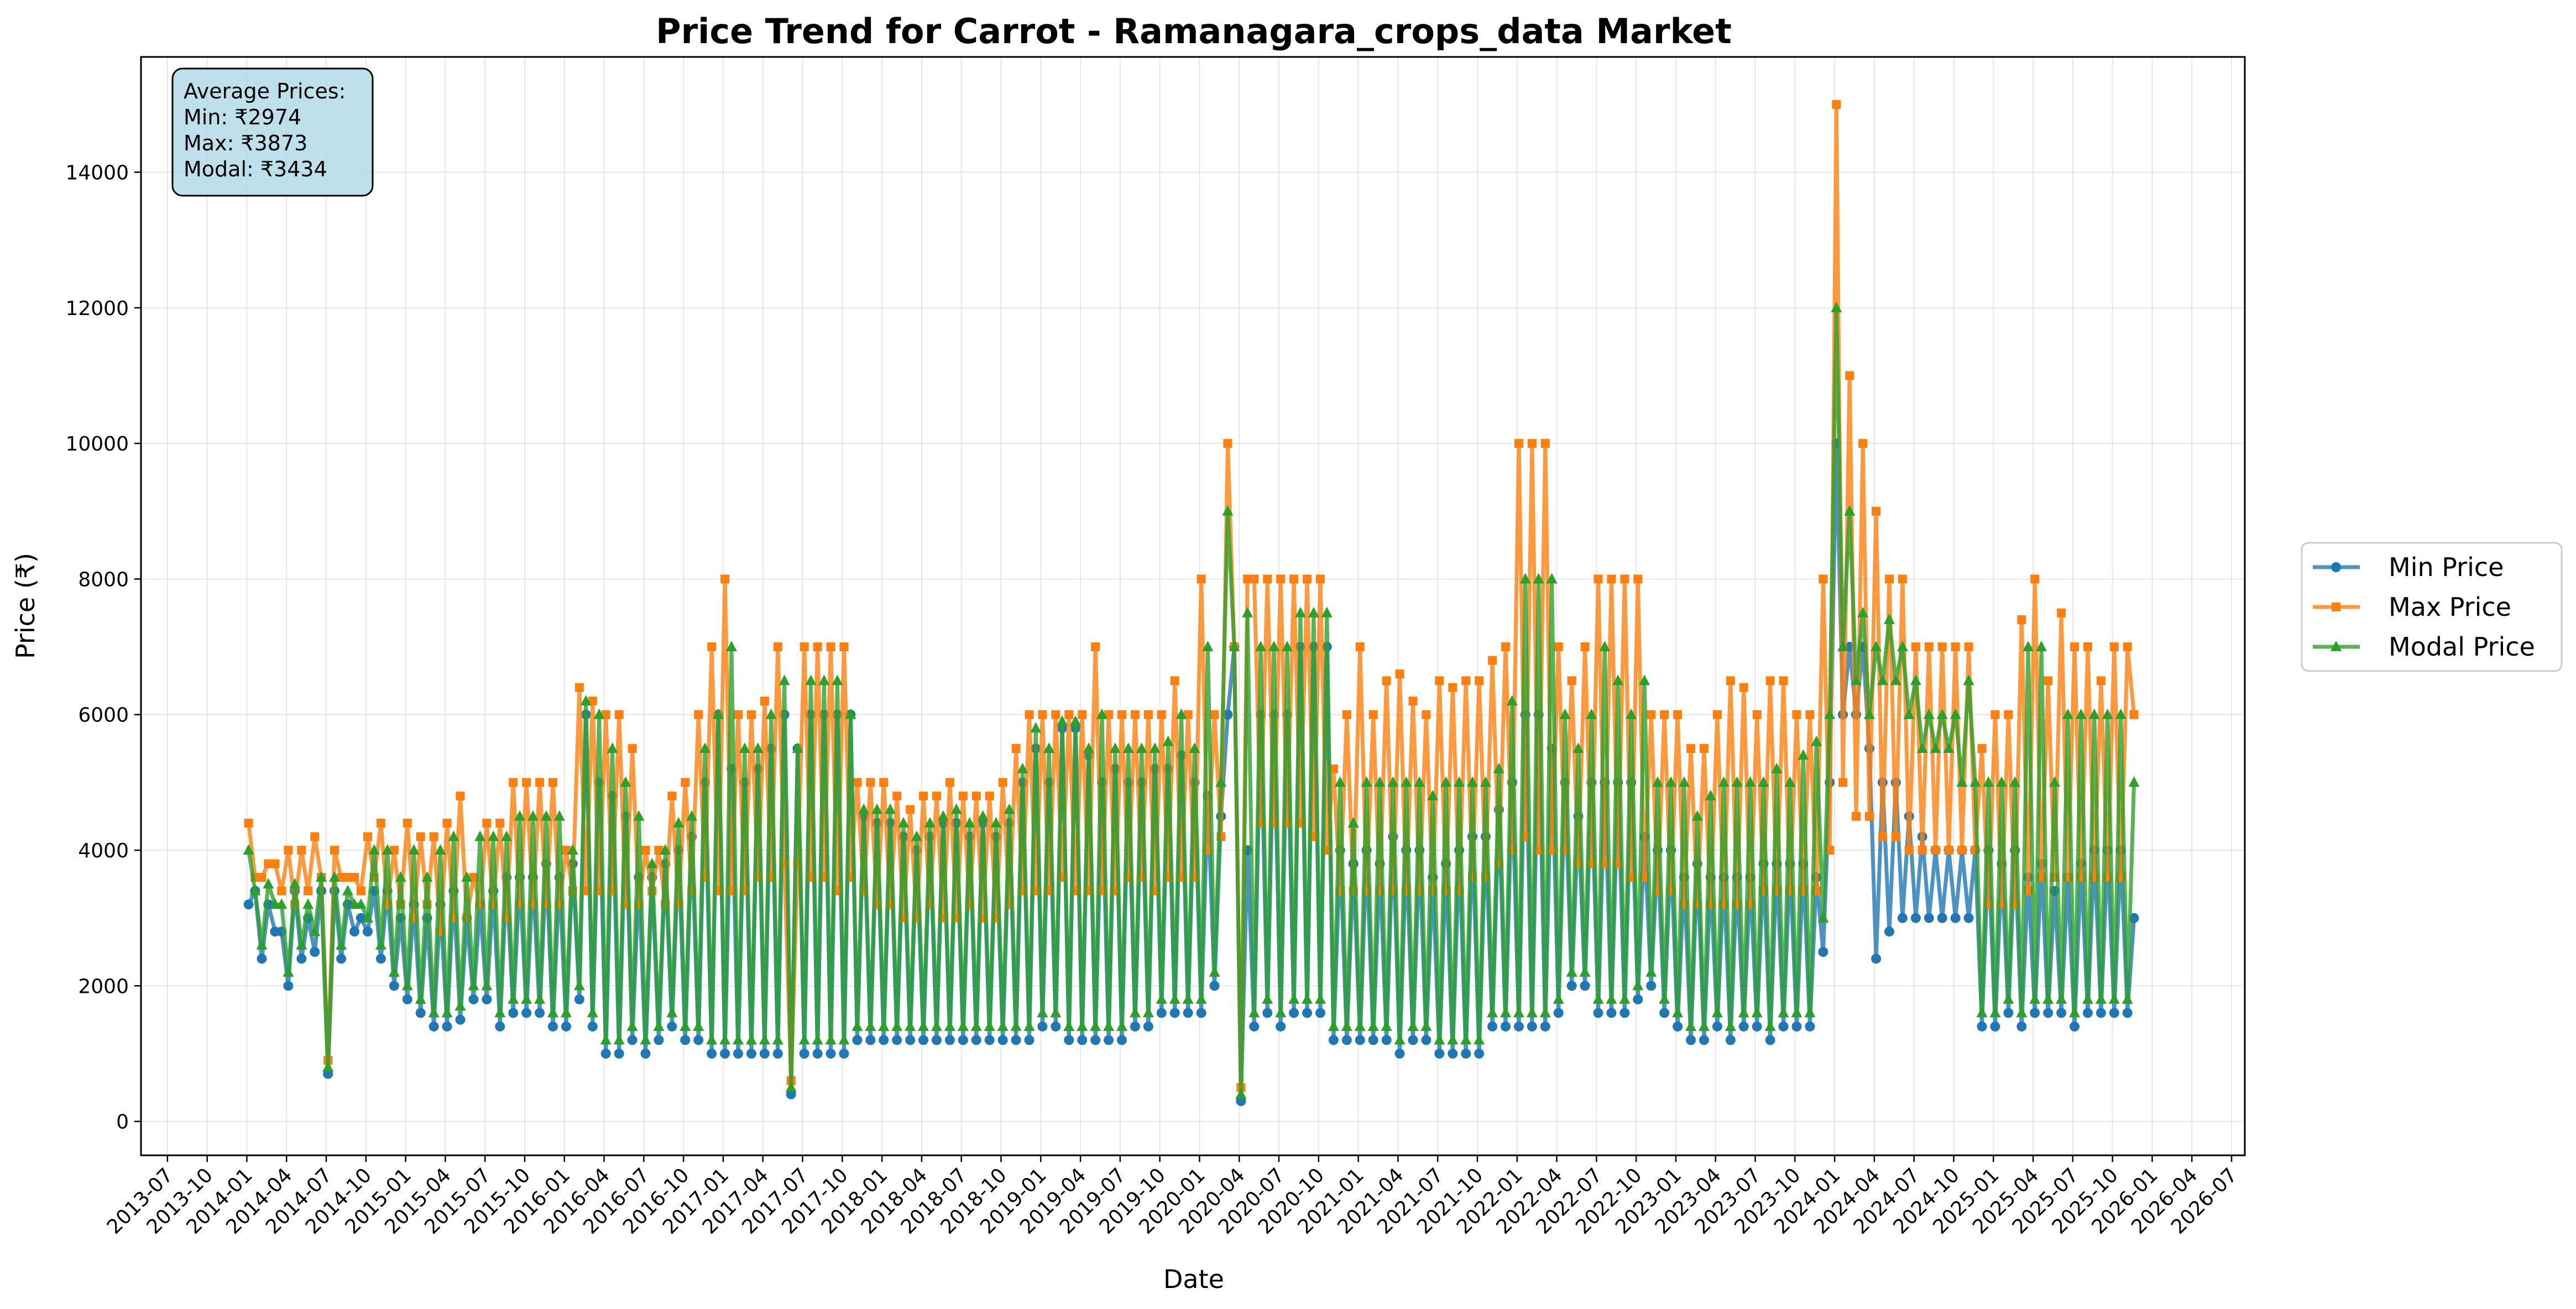 The image size is (2576, 1309). What do you see at coordinates (122, 1123) in the screenshot?
I see `y-tick-label: 0` at bounding box center [122, 1123].